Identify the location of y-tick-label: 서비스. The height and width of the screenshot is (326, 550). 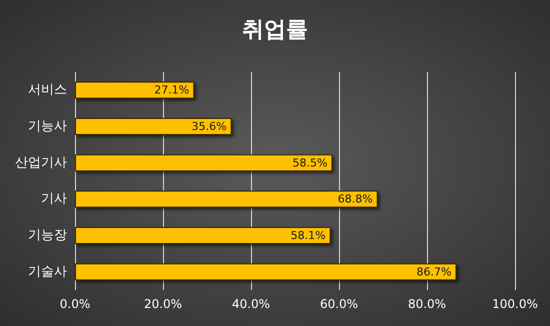
(47, 90).